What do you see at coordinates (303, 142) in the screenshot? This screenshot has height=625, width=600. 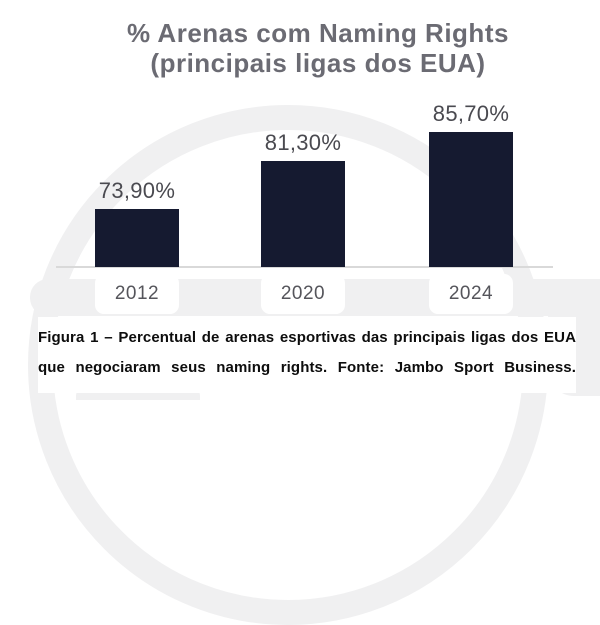 I see `bar-value-label-2020: 81,30%` at bounding box center [303, 142].